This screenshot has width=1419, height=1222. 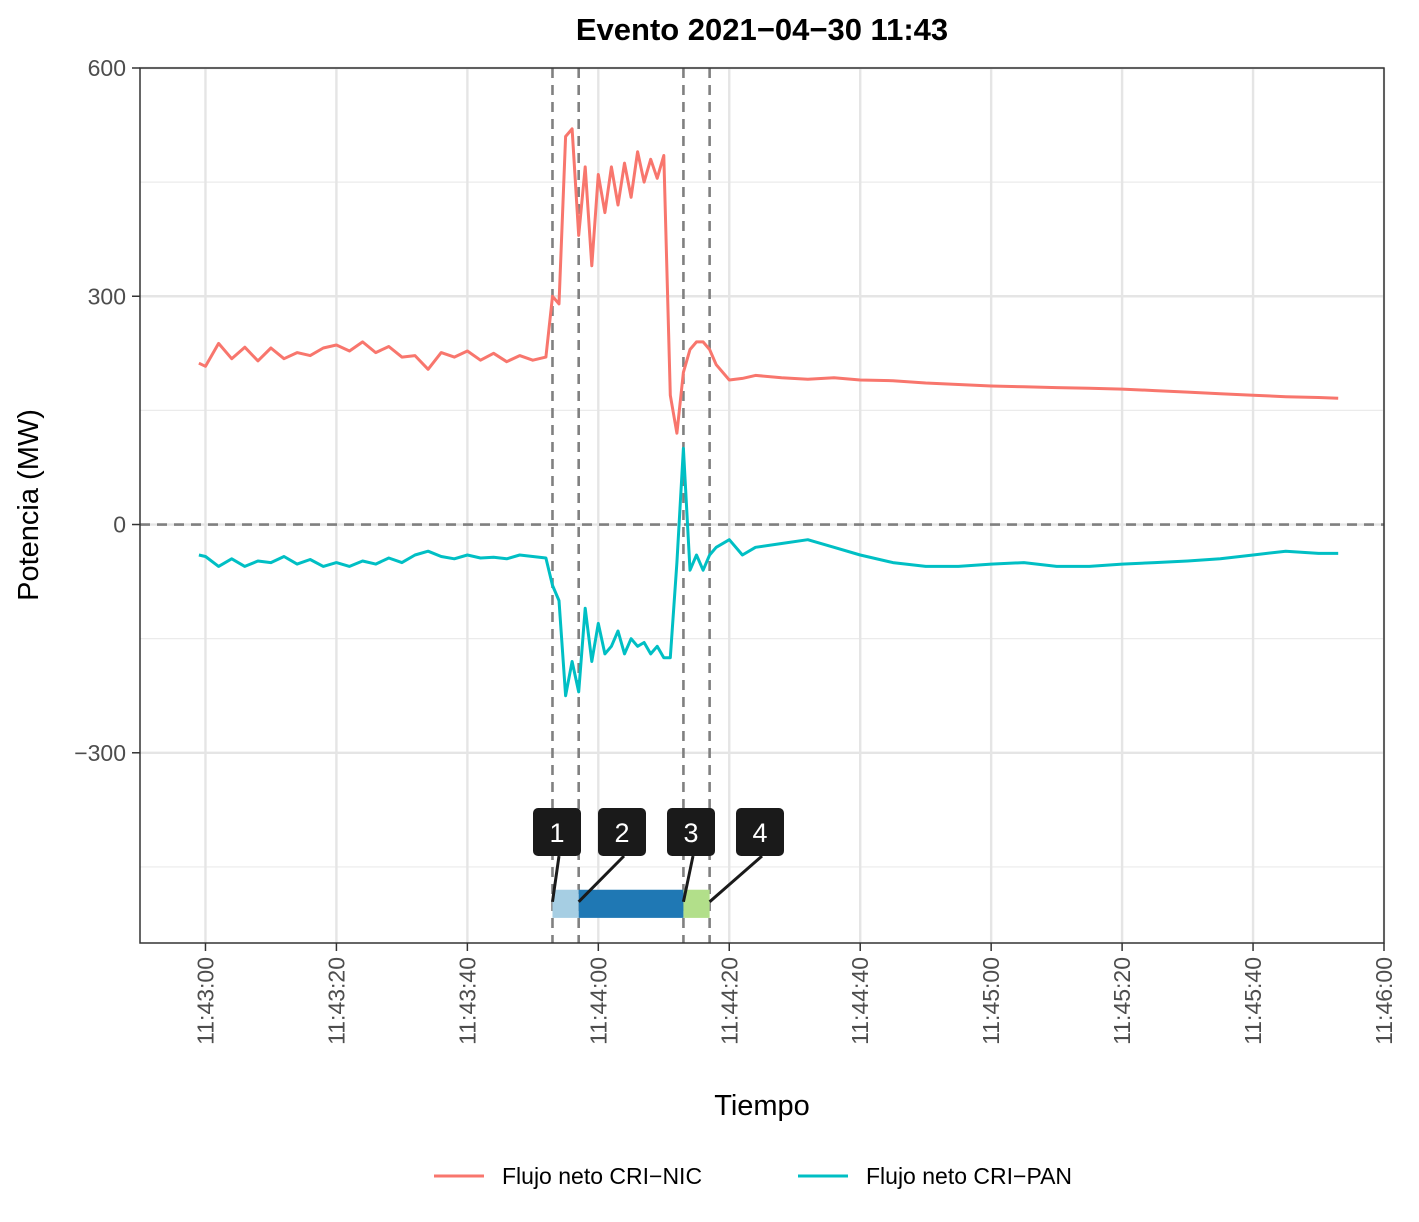 I want to click on x-tick-label: 11:44:00, so click(x=598, y=1001).